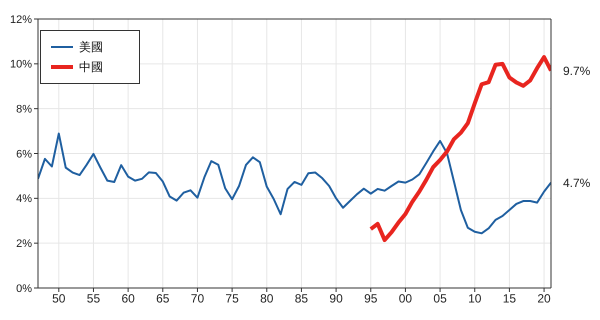 The image size is (600, 320). What do you see at coordinates (405, 299) in the screenshot?
I see `x-tick-label: 00` at bounding box center [405, 299].